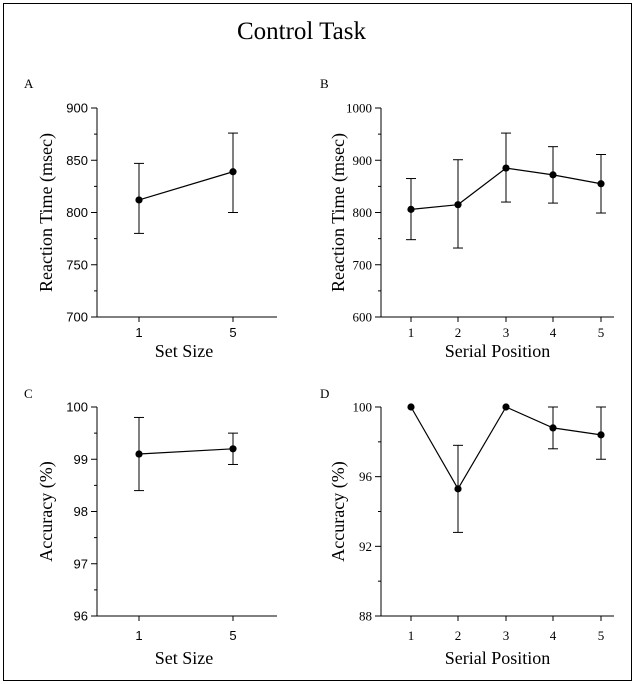  What do you see at coordinates (301, 31) in the screenshot?
I see `figure-title: Control Task` at bounding box center [301, 31].